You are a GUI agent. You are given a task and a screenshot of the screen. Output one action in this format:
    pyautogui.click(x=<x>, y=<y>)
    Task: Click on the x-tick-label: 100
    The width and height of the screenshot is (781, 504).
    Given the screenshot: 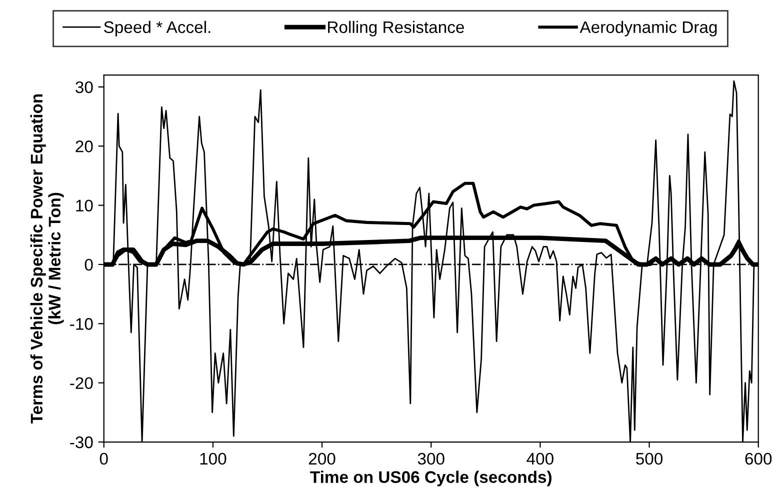 What is the action you would take?
    pyautogui.click(x=213, y=458)
    